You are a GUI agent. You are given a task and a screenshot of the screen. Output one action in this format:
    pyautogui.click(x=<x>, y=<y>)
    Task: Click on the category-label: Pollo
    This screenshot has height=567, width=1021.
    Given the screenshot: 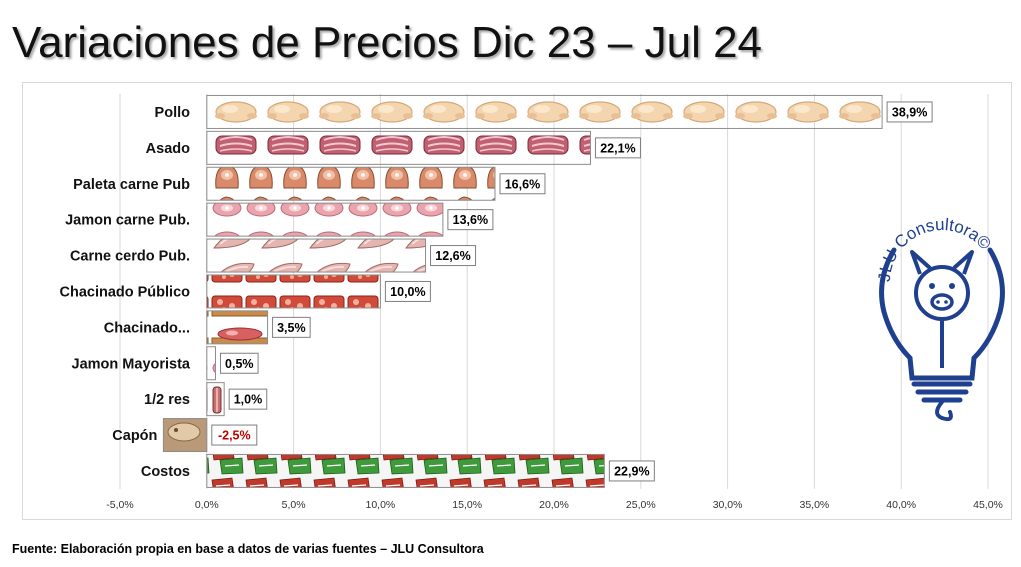 What is the action you would take?
    pyautogui.click(x=173, y=113)
    